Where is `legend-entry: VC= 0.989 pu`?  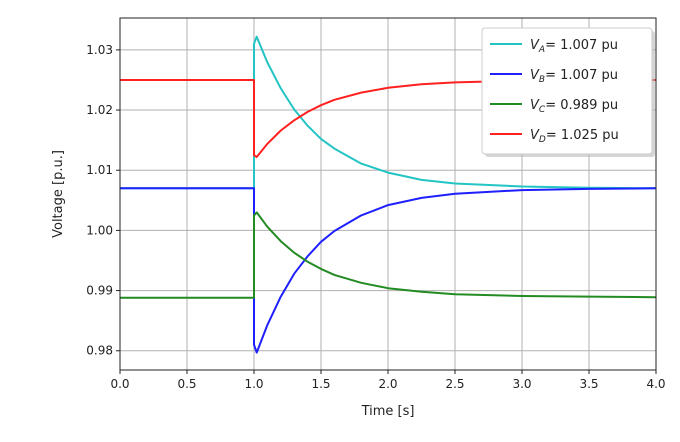
legend-entry: VC= 0.989 pu is located at coordinates (574, 106).